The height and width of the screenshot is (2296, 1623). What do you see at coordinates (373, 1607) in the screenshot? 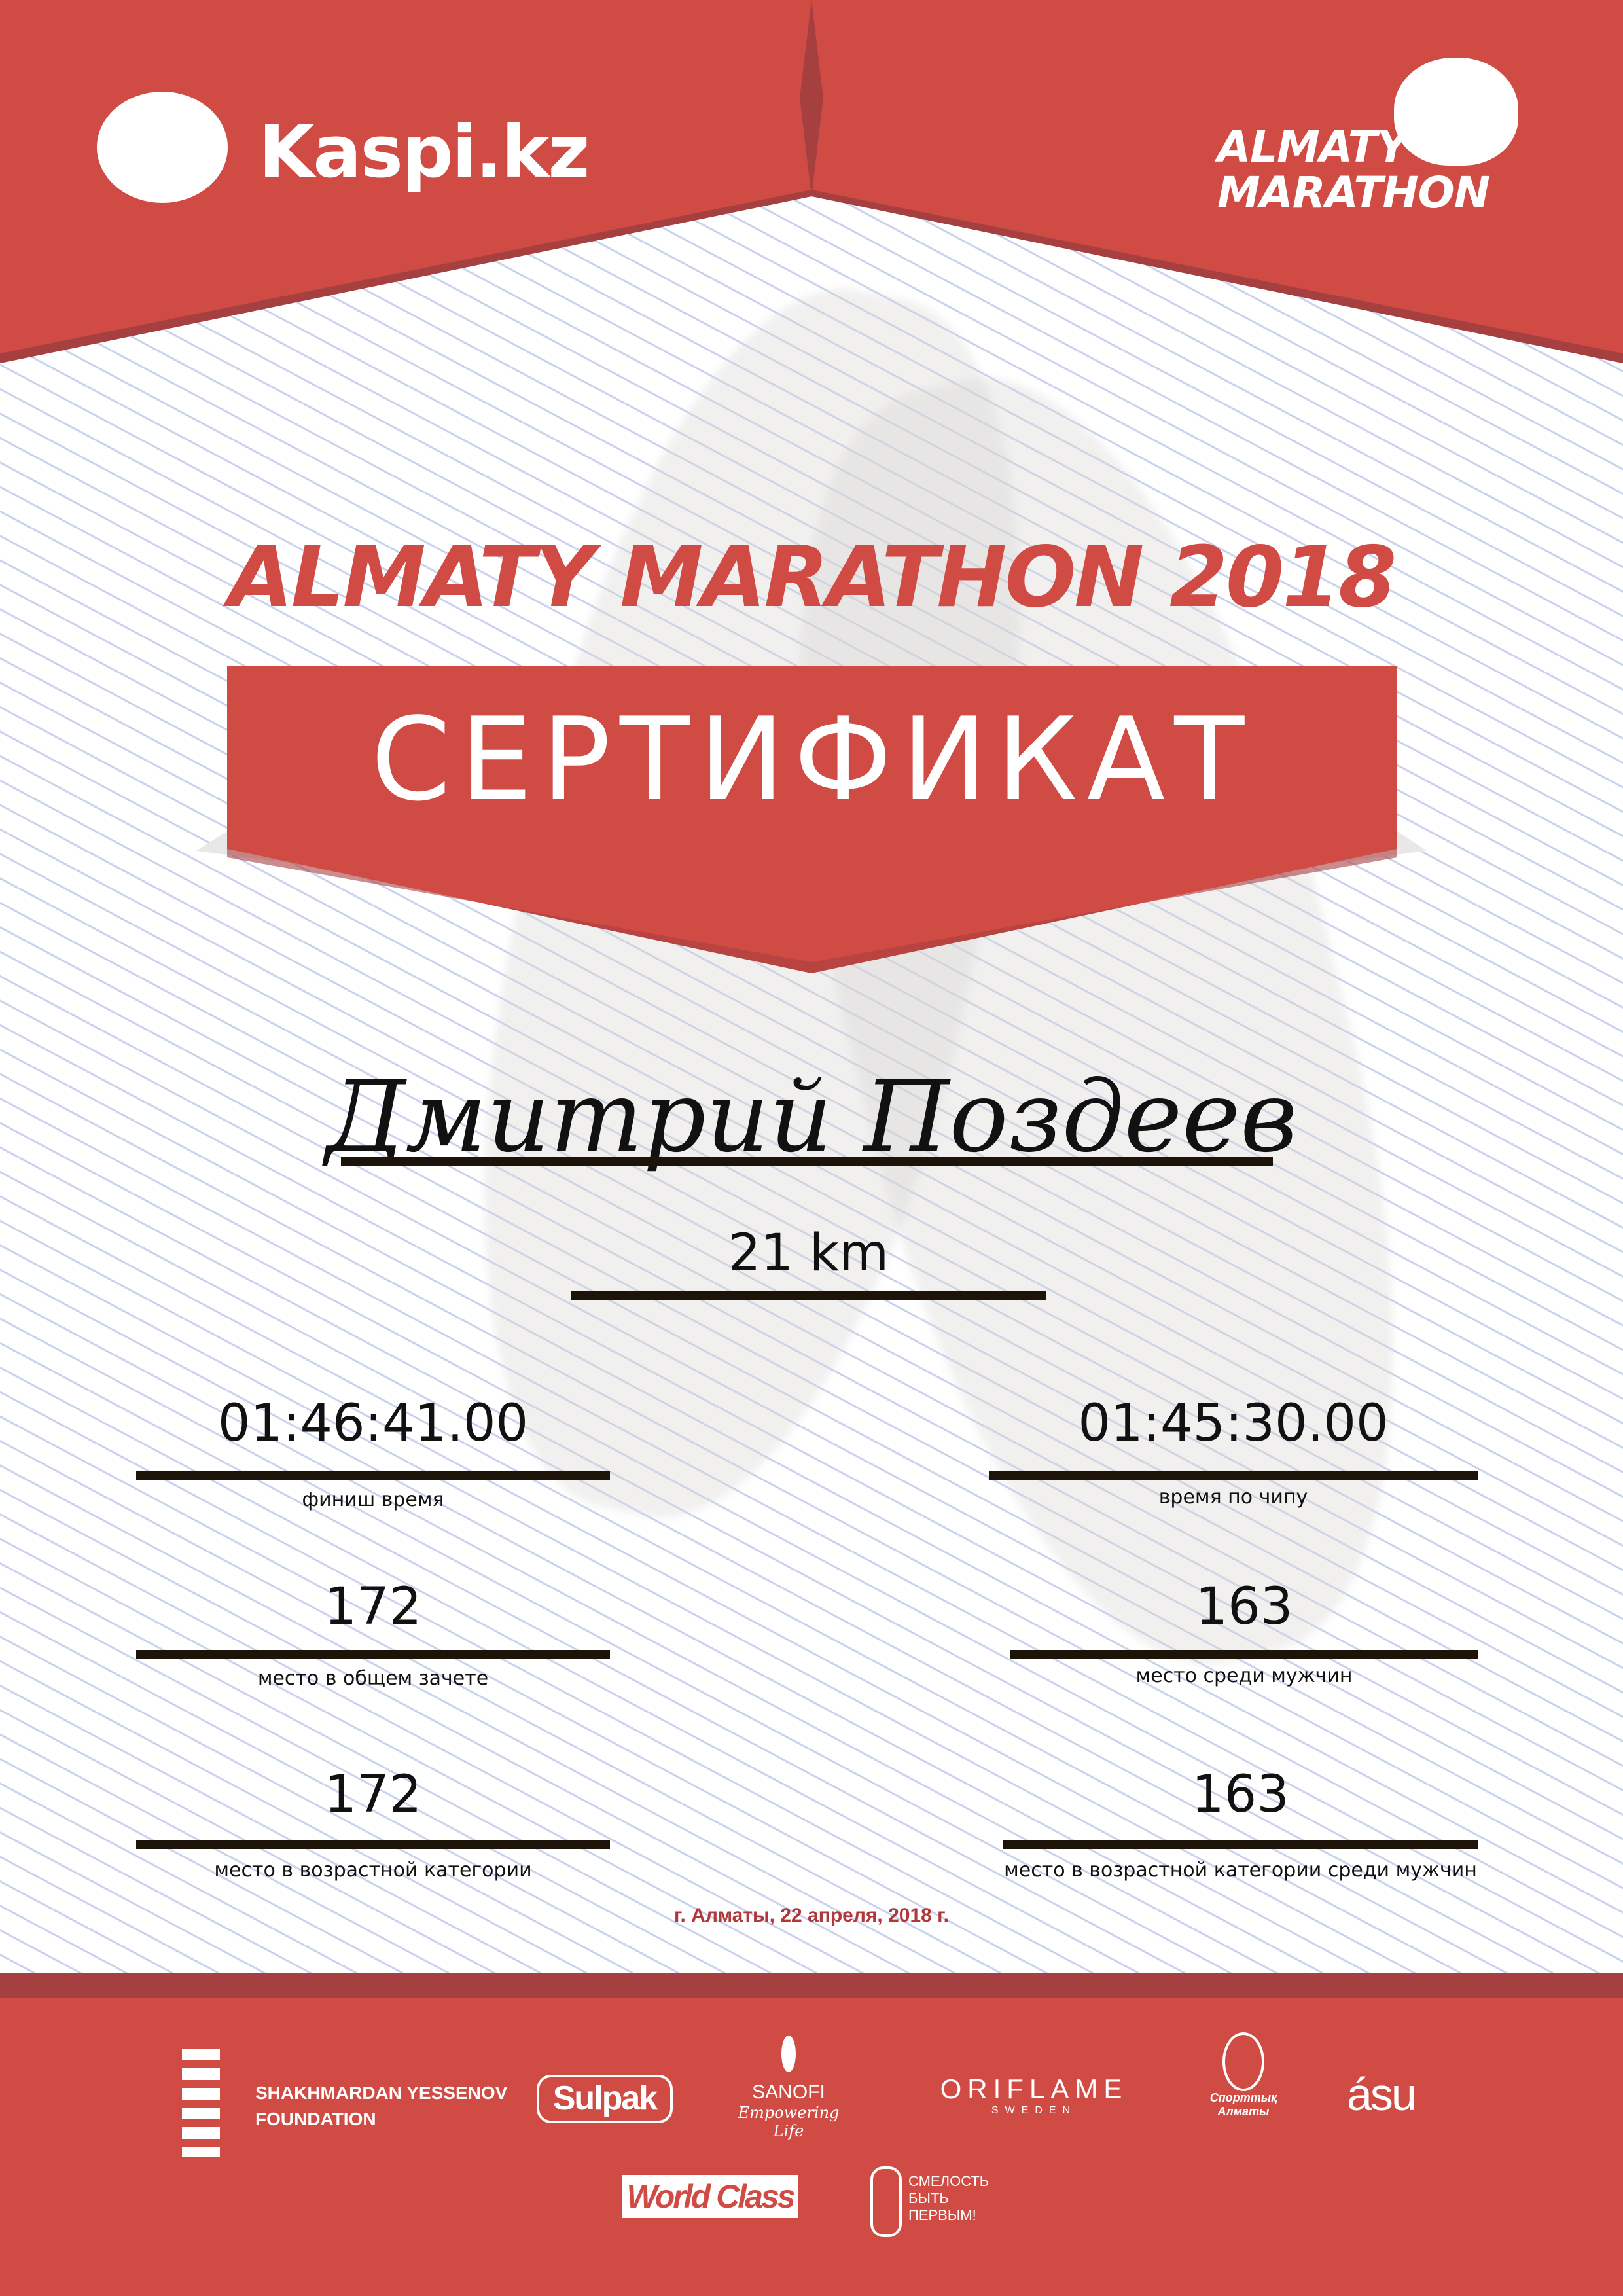
I see `overall-place-value: 172` at bounding box center [373, 1607].